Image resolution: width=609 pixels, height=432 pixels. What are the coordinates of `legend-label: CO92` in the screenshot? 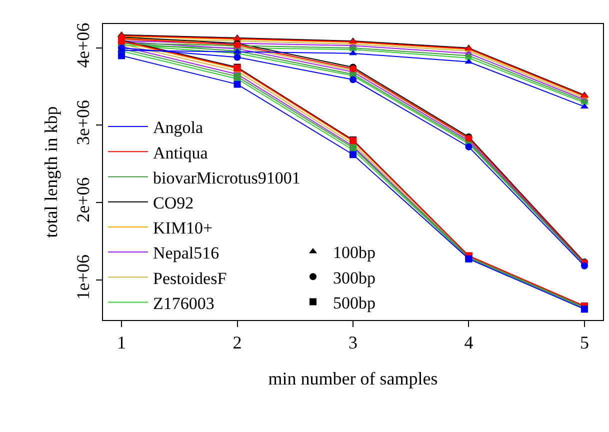 It's located at (173, 202).